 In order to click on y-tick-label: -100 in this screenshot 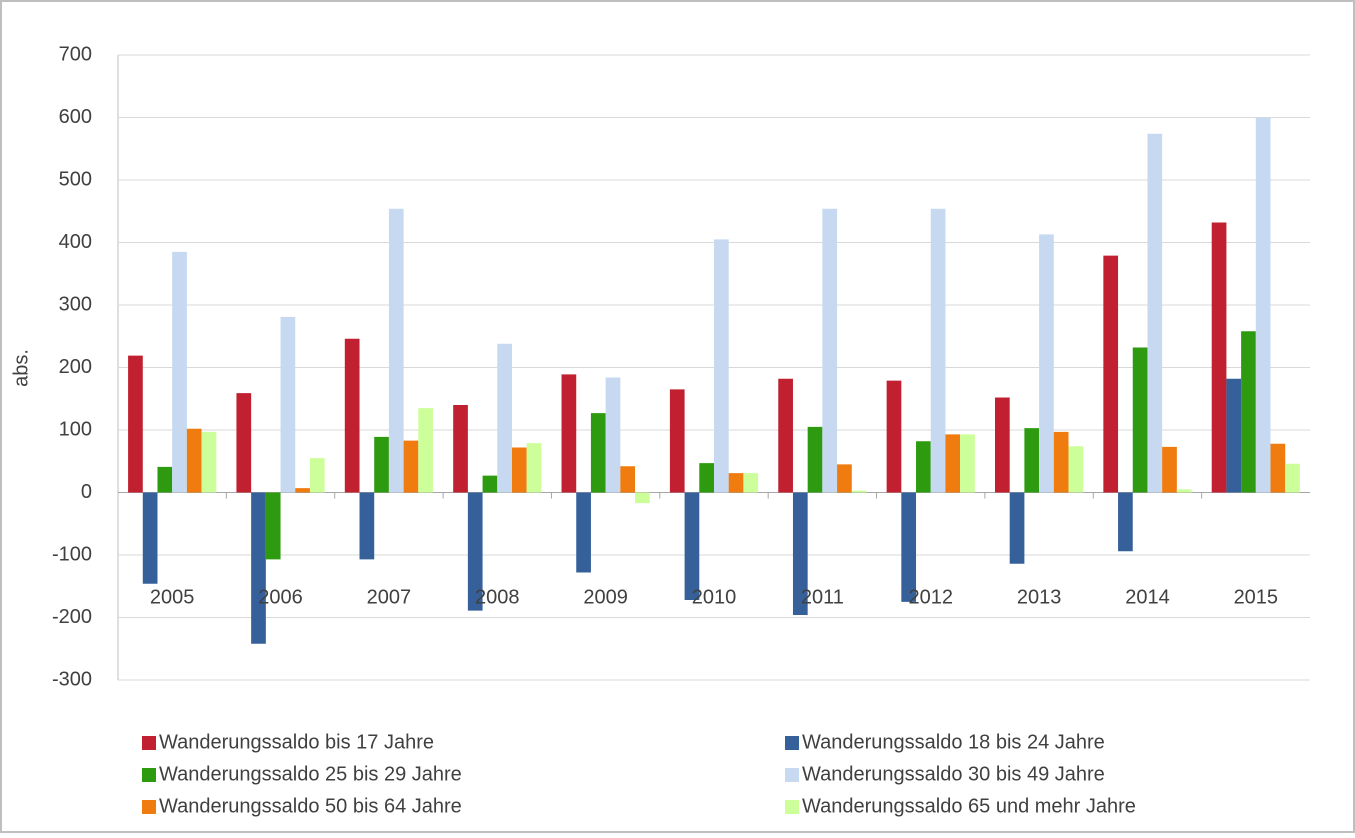, I will do `click(72, 554)`.